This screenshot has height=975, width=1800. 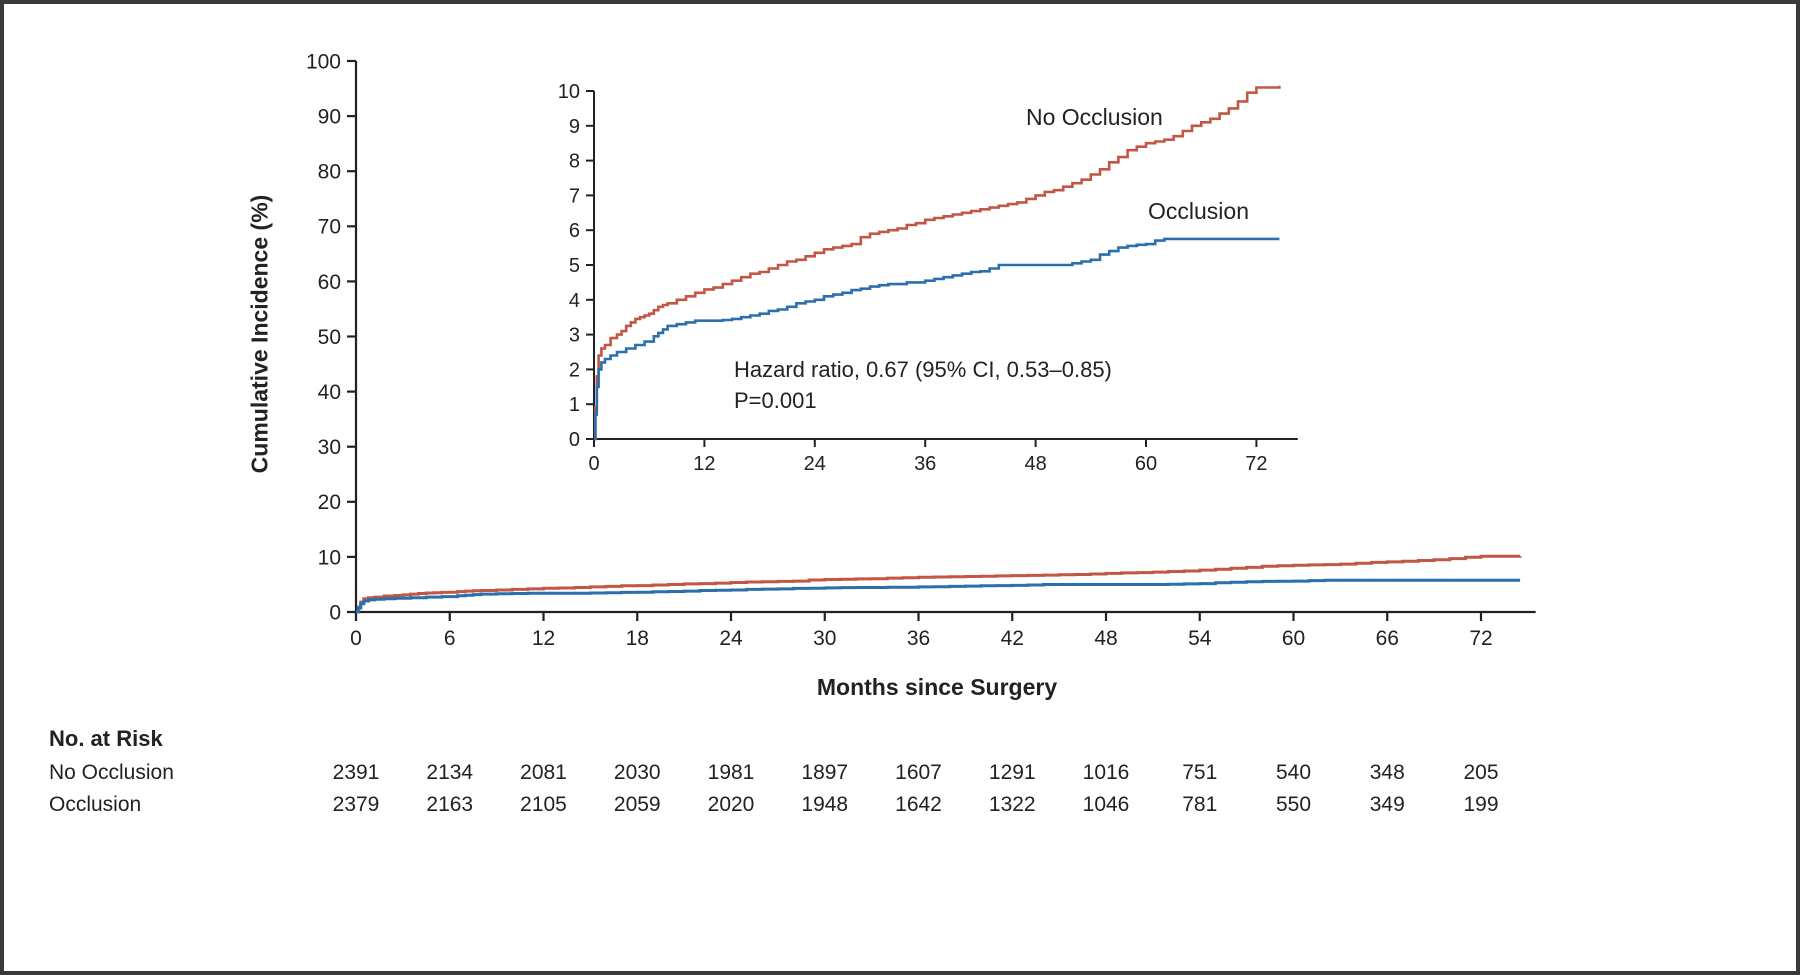 What do you see at coordinates (775, 400) in the screenshot?
I see `p-value-text: P=0.001` at bounding box center [775, 400].